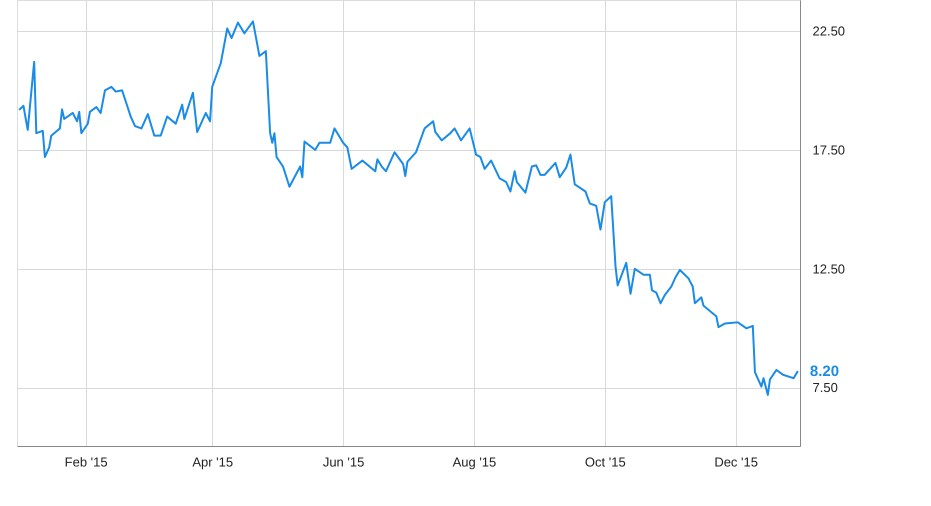 This screenshot has height=506, width=931. What do you see at coordinates (736, 462) in the screenshot?
I see `x-tick-label: Dec '15` at bounding box center [736, 462].